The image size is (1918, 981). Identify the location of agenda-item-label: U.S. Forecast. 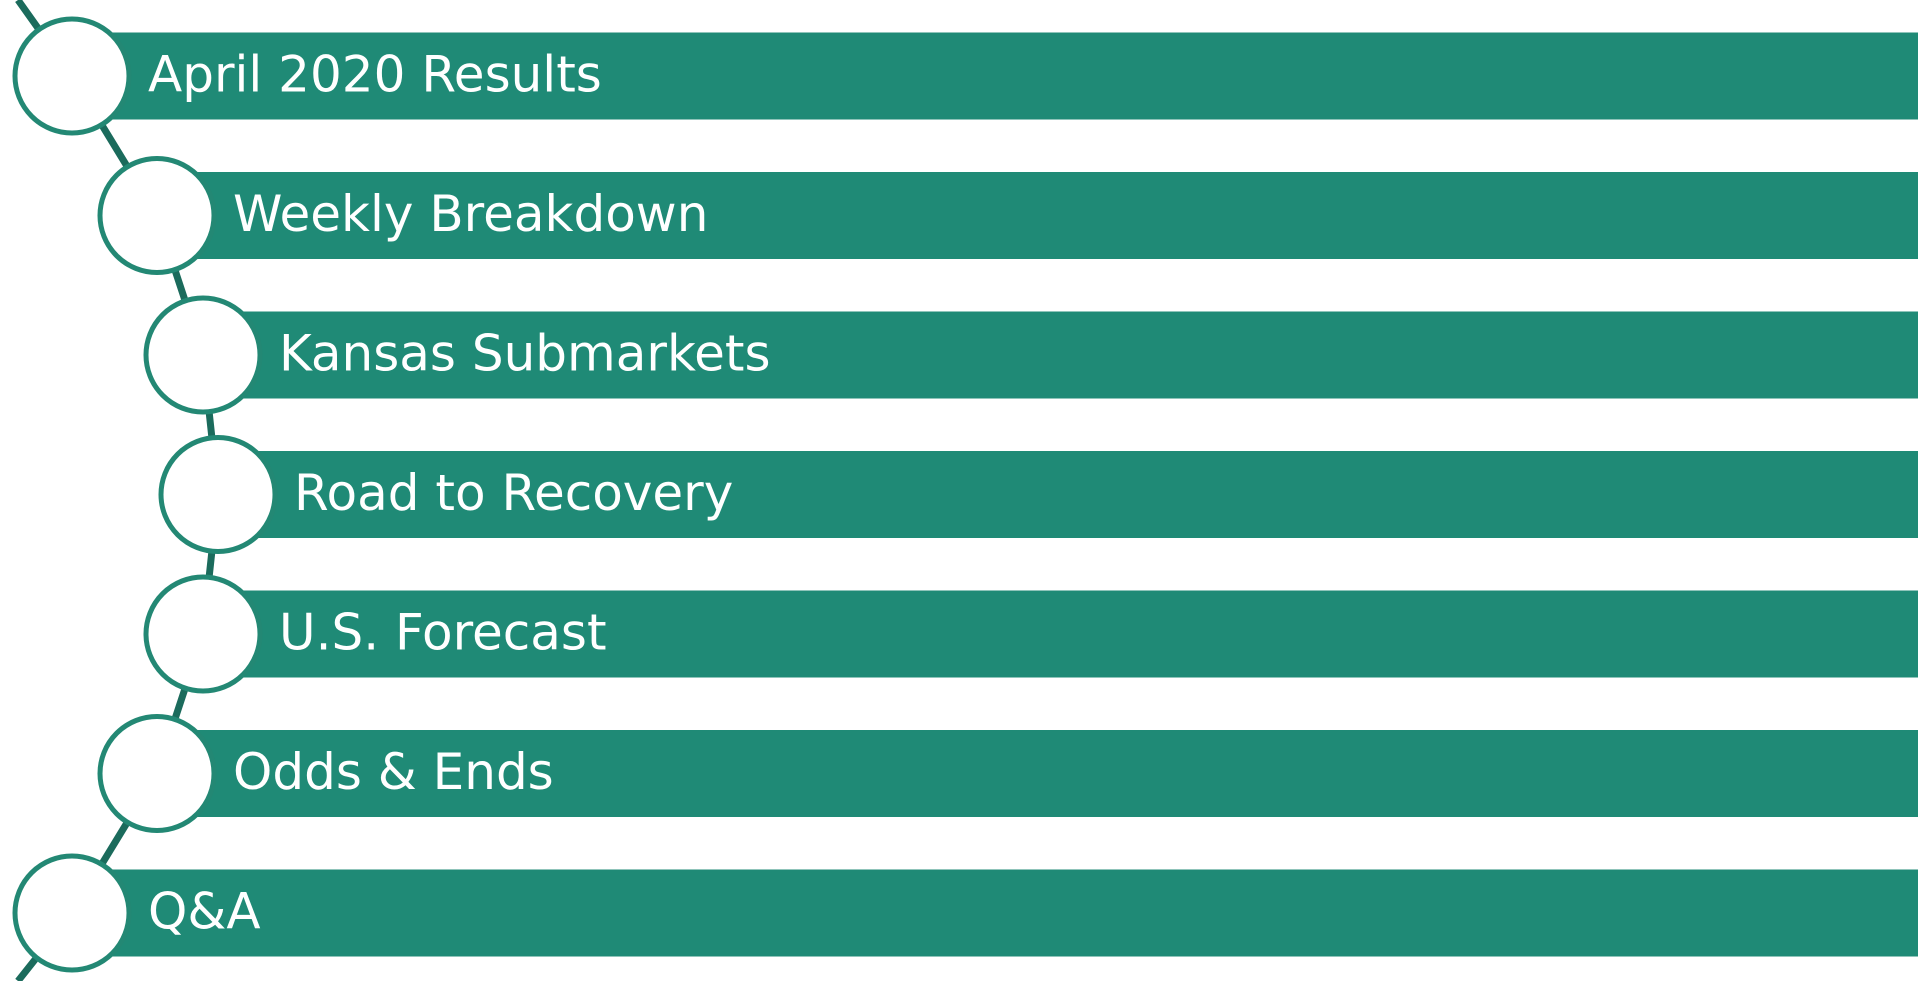
(443, 633).